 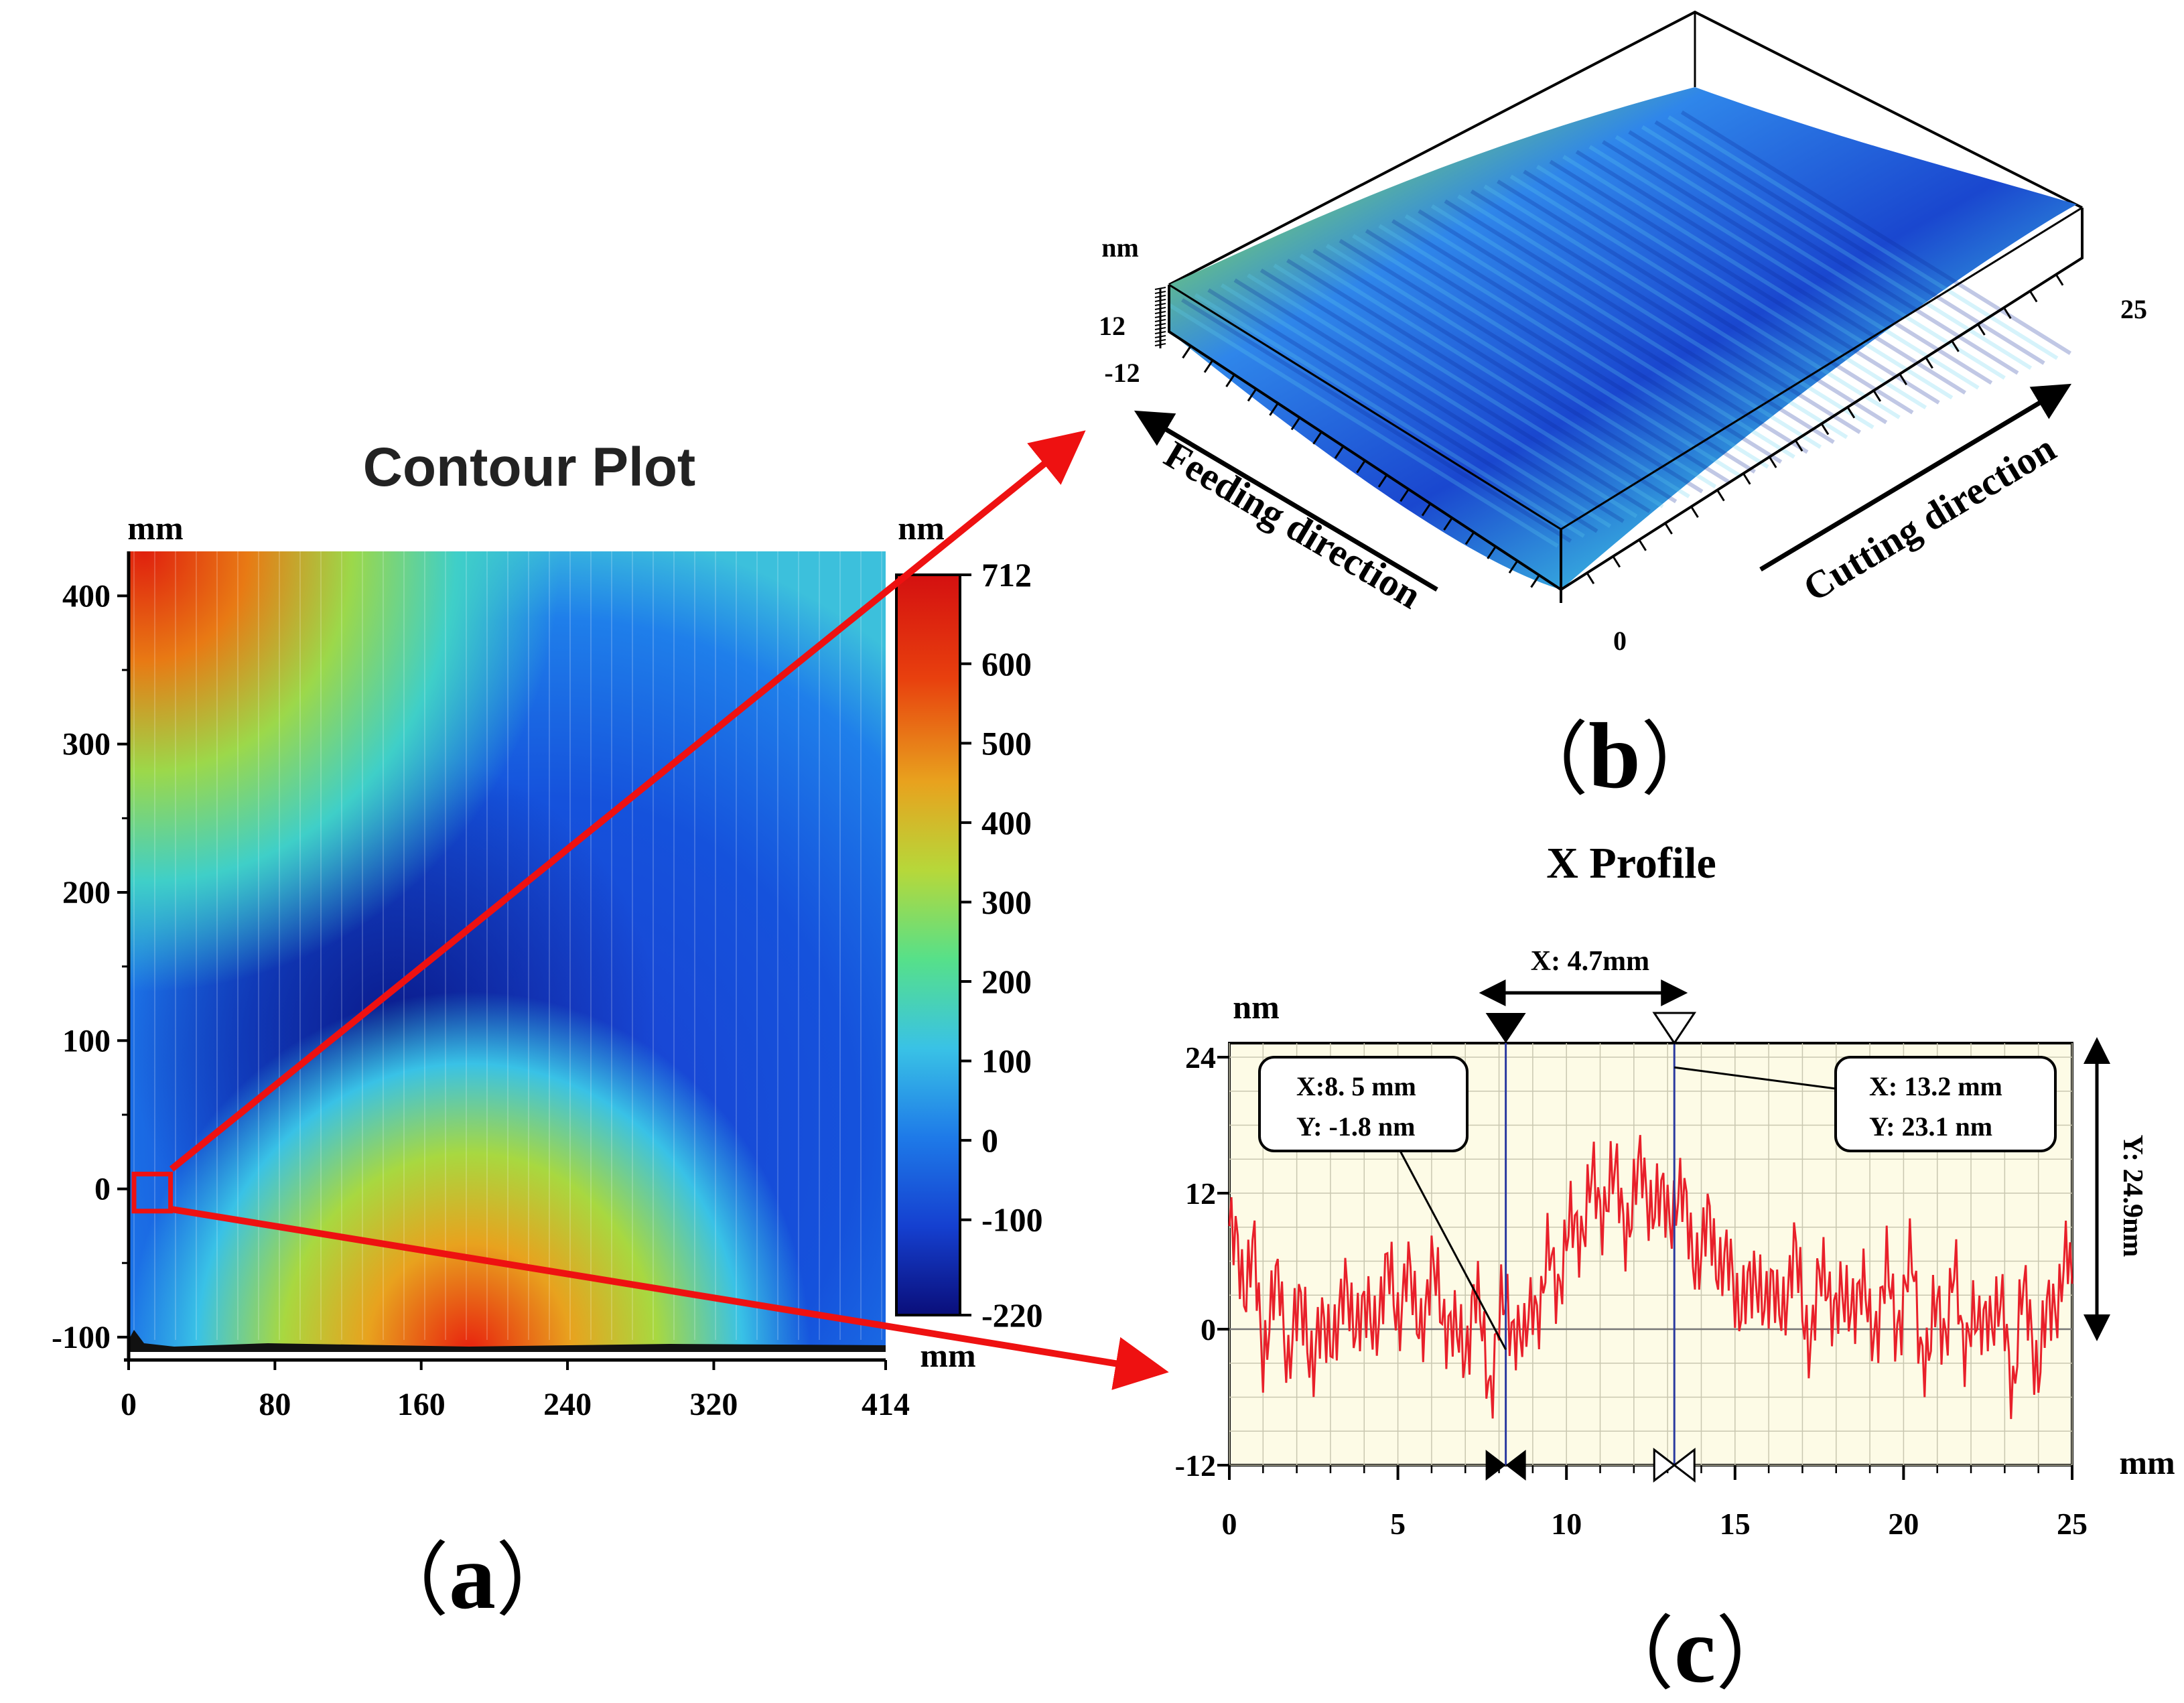 I want to click on profile-y-tick-label: -12, so click(x=1195, y=1465).